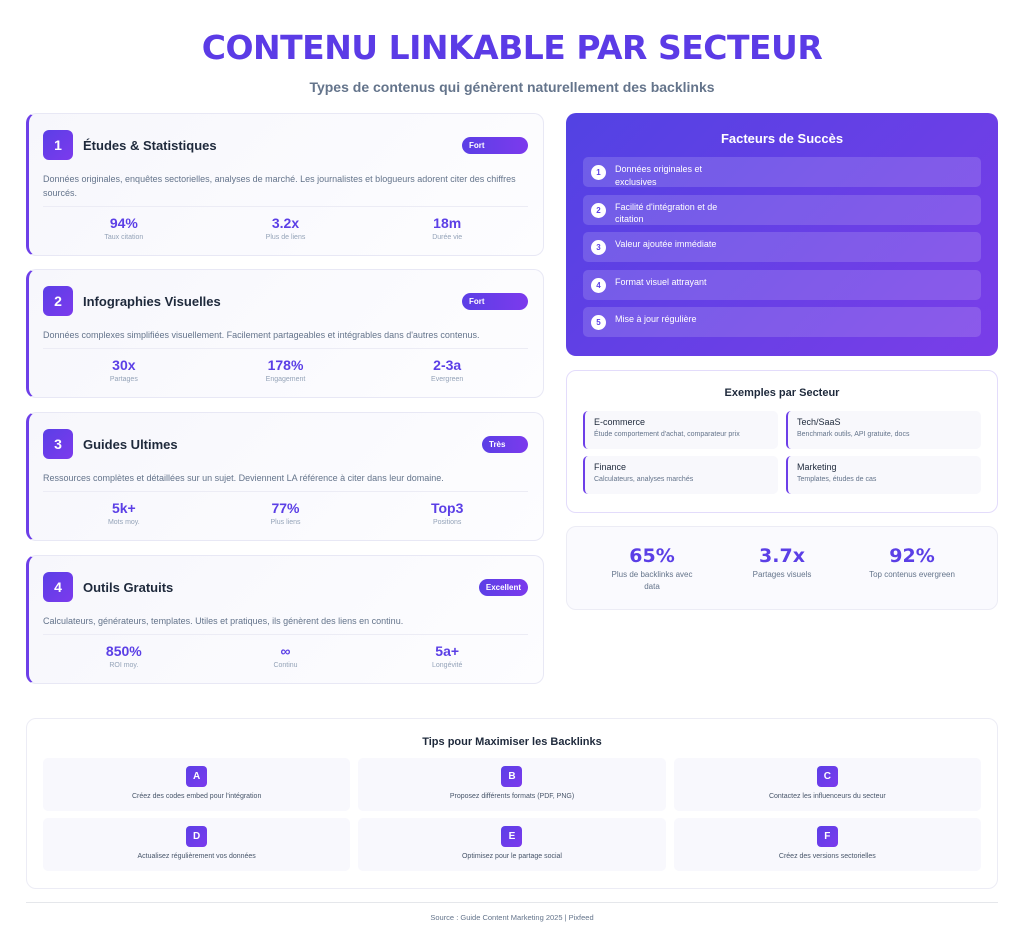  I want to click on sector-examples-title: Exemples par Secteur, so click(782, 393).